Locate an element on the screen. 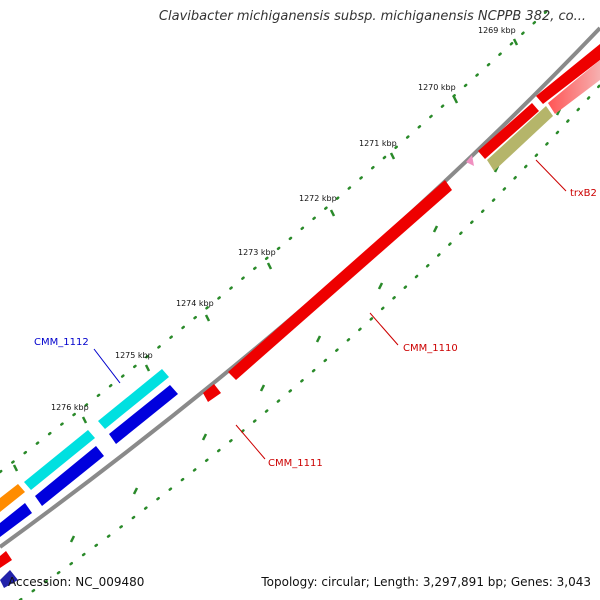 The width and height of the screenshot is (600, 600). accession-label: Accession: NC_009480 is located at coordinates (76, 582).